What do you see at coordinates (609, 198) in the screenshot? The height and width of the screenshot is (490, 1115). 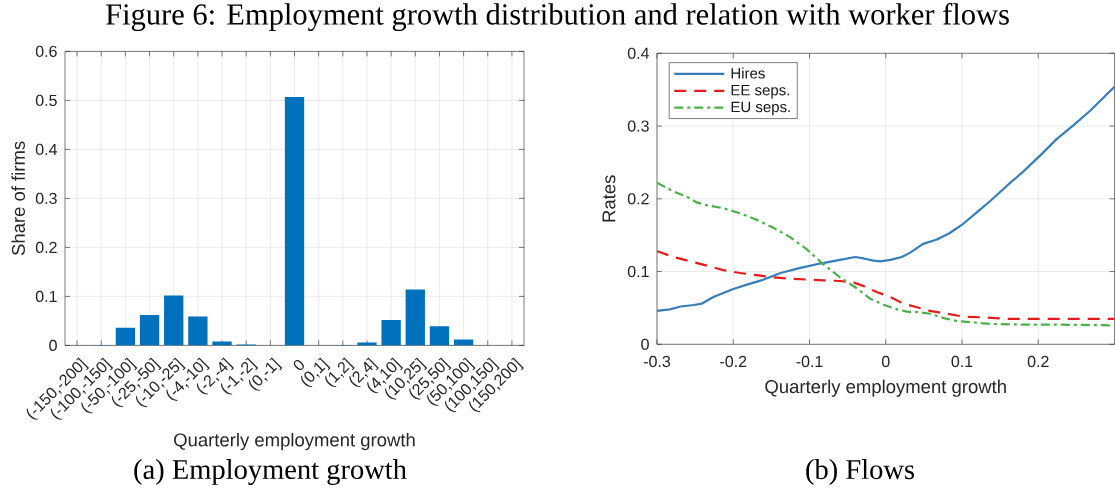 I see `y-axis-title: Rates` at bounding box center [609, 198].